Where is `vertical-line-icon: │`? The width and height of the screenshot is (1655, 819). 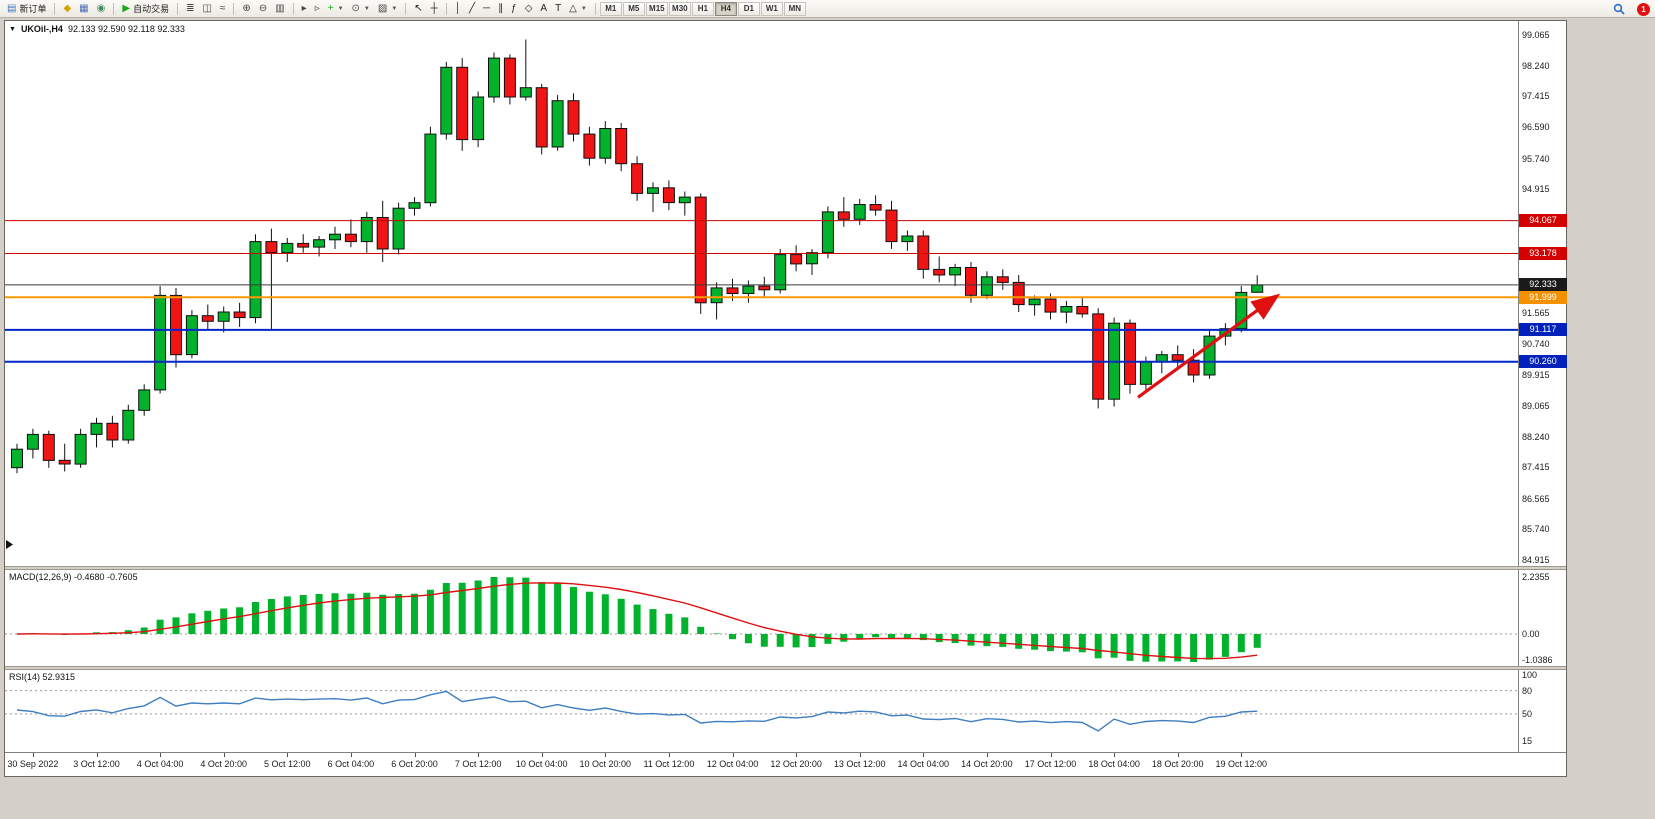 vertical-line-icon: │ is located at coordinates (458, 8).